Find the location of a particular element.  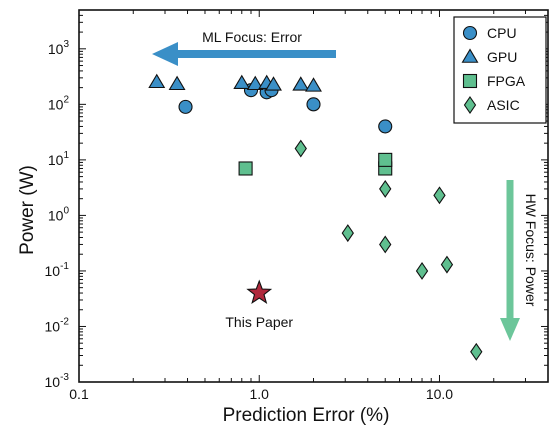

ml-focus-arrow-shaft is located at coordinates (256, 54).